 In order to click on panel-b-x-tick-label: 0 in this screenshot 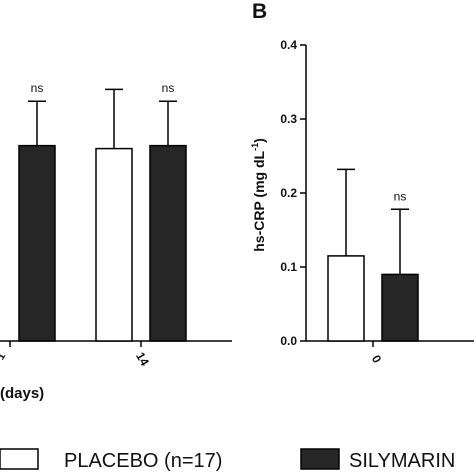, I will do `click(377, 359)`.